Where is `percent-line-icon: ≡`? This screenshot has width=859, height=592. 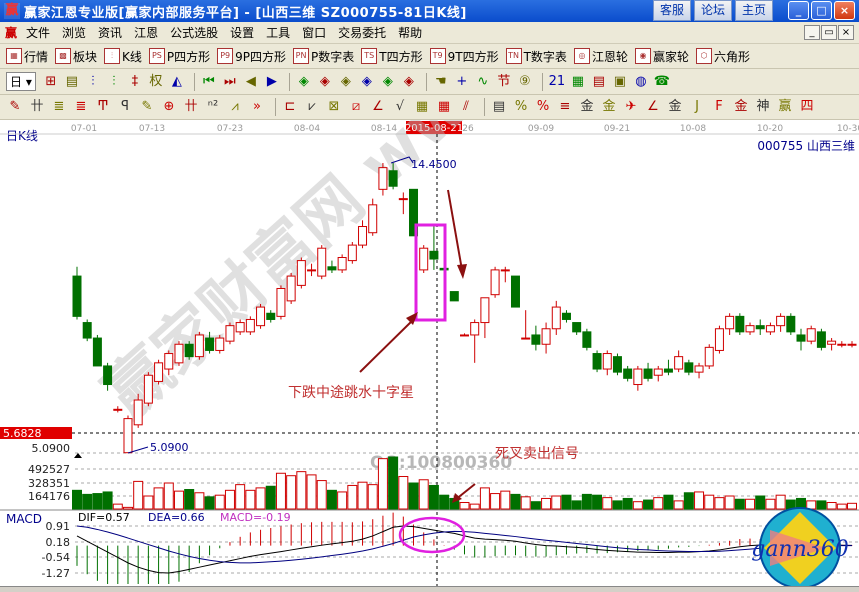 percent-line-icon: ≡ is located at coordinates (565, 106).